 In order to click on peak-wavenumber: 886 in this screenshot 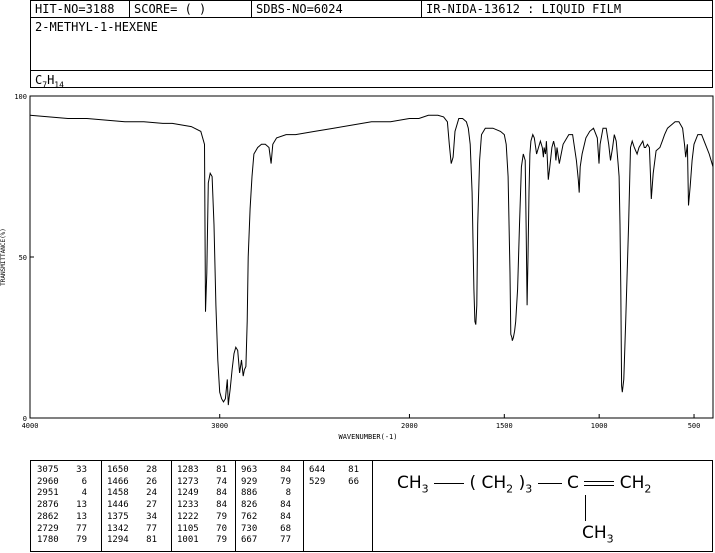, I will do `click(249, 493)`.